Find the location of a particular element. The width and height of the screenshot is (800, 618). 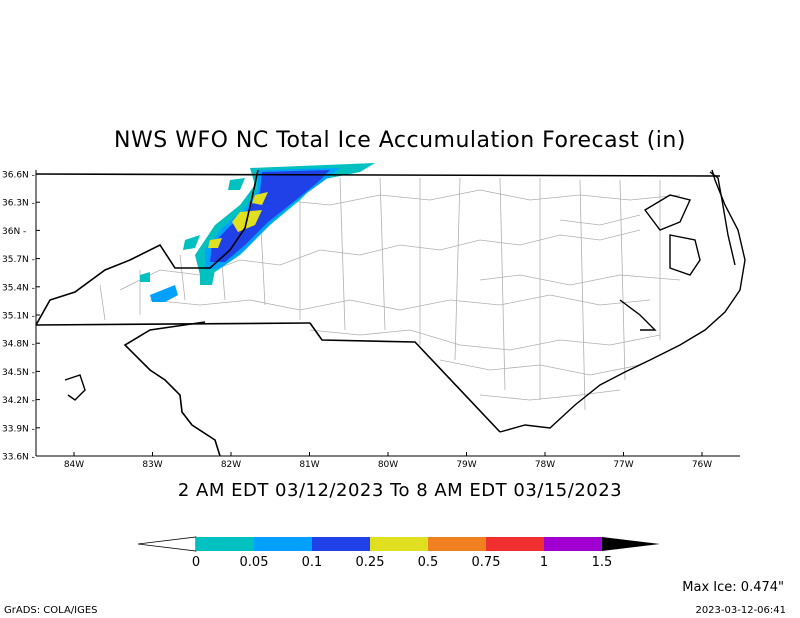

lat-tick-label: 34.8N - is located at coordinates (18, 345).